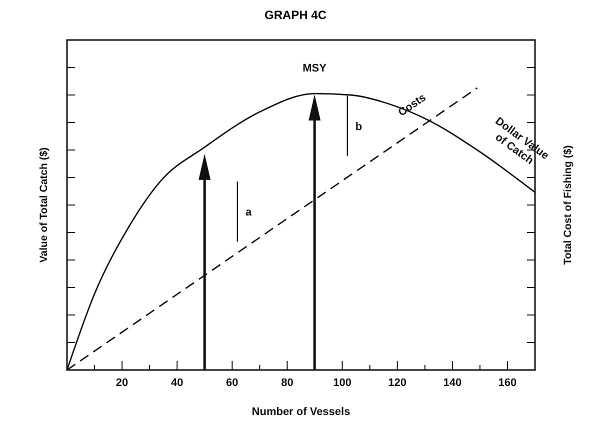 The width and height of the screenshot is (591, 427). What do you see at coordinates (568, 205) in the screenshot?
I see `y2-axis-title: Total Cost of Fishing ($)` at bounding box center [568, 205].